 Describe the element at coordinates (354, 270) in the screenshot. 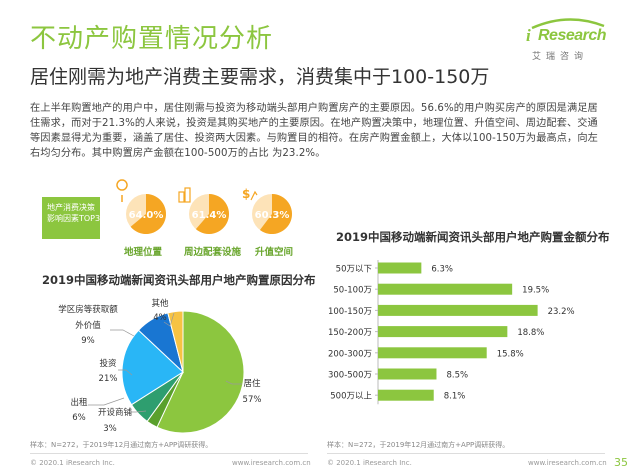

I see `bar-category-label: 50万以下` at that location.